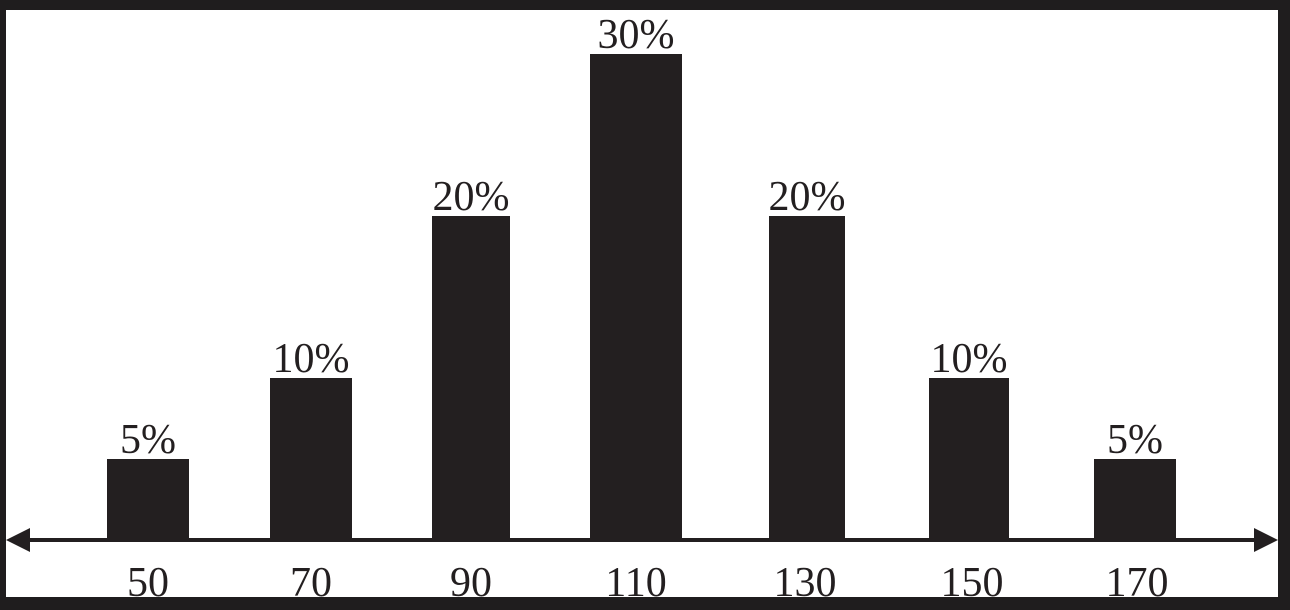 The image size is (1290, 610). Describe the element at coordinates (1266, 540) in the screenshot. I see `right-arrow-icon` at that location.